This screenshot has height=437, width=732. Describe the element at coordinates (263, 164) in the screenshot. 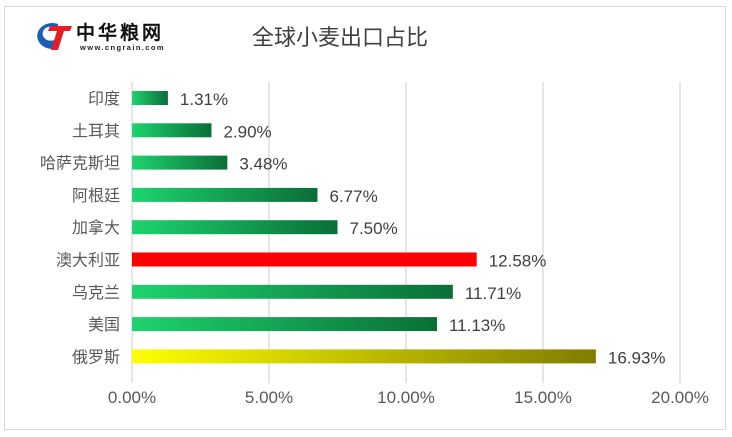

I see `data-label: 3.48%` at that location.